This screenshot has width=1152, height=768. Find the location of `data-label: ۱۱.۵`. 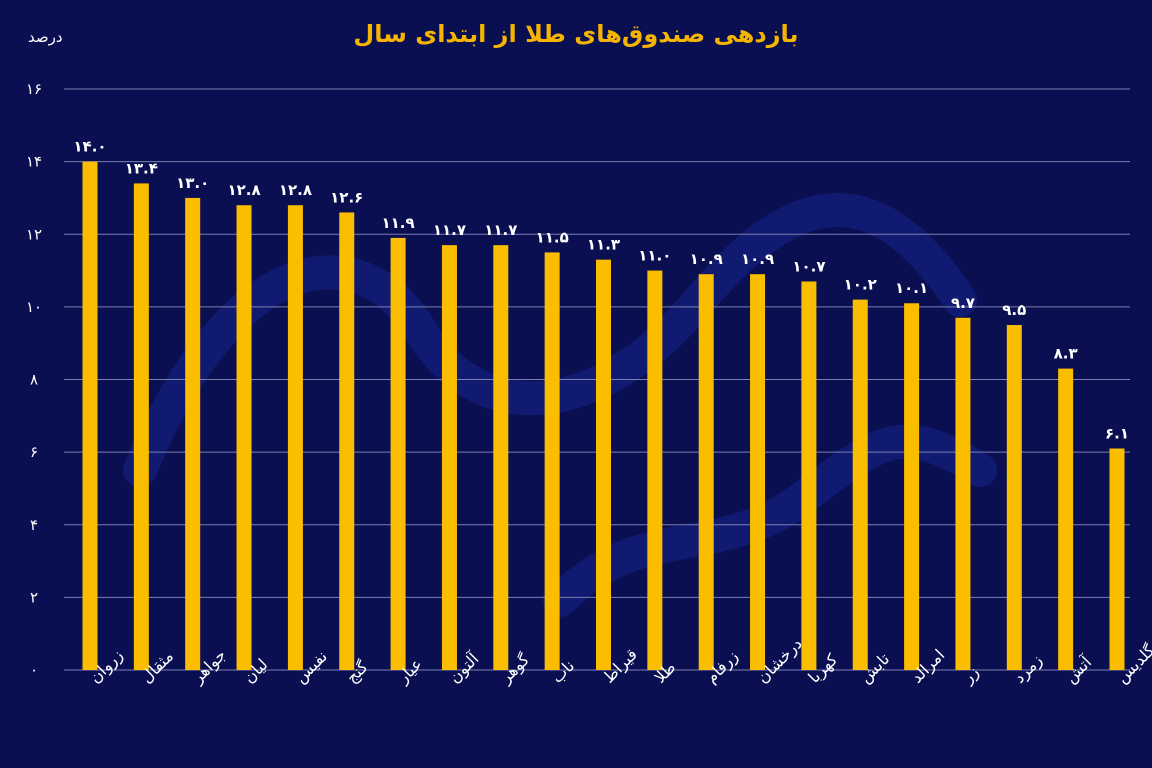

data-label: ۱۱.۵ is located at coordinates (552, 237).